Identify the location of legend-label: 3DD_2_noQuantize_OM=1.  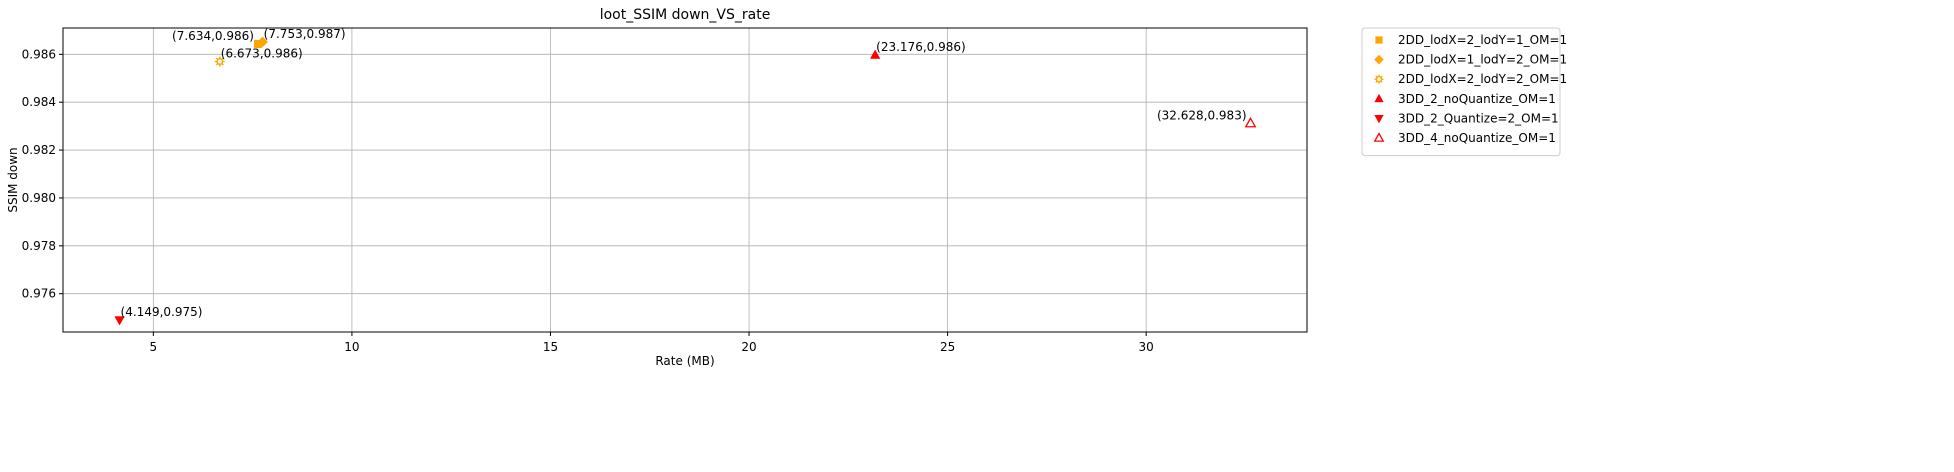
(1477, 99).